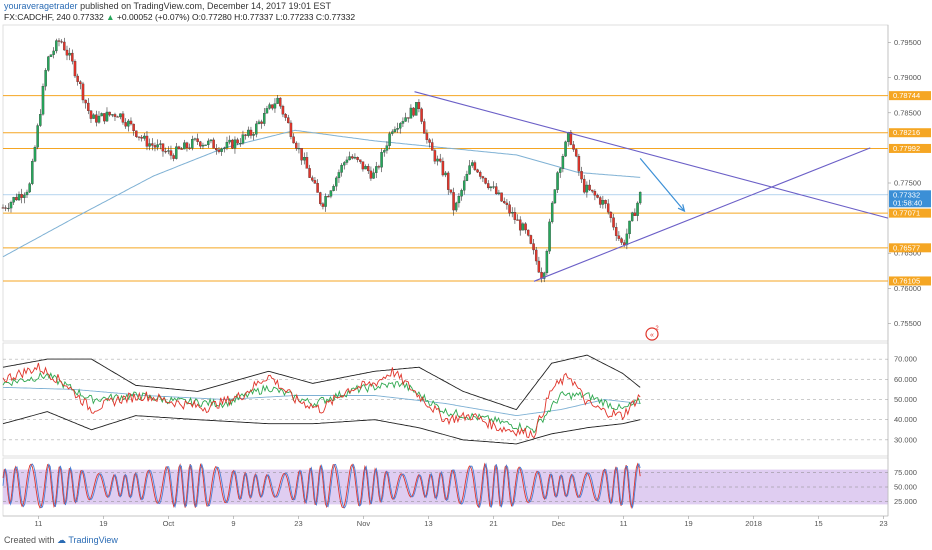 This screenshot has width=932, height=550. I want to click on time-tick-label: 19, so click(688, 523).